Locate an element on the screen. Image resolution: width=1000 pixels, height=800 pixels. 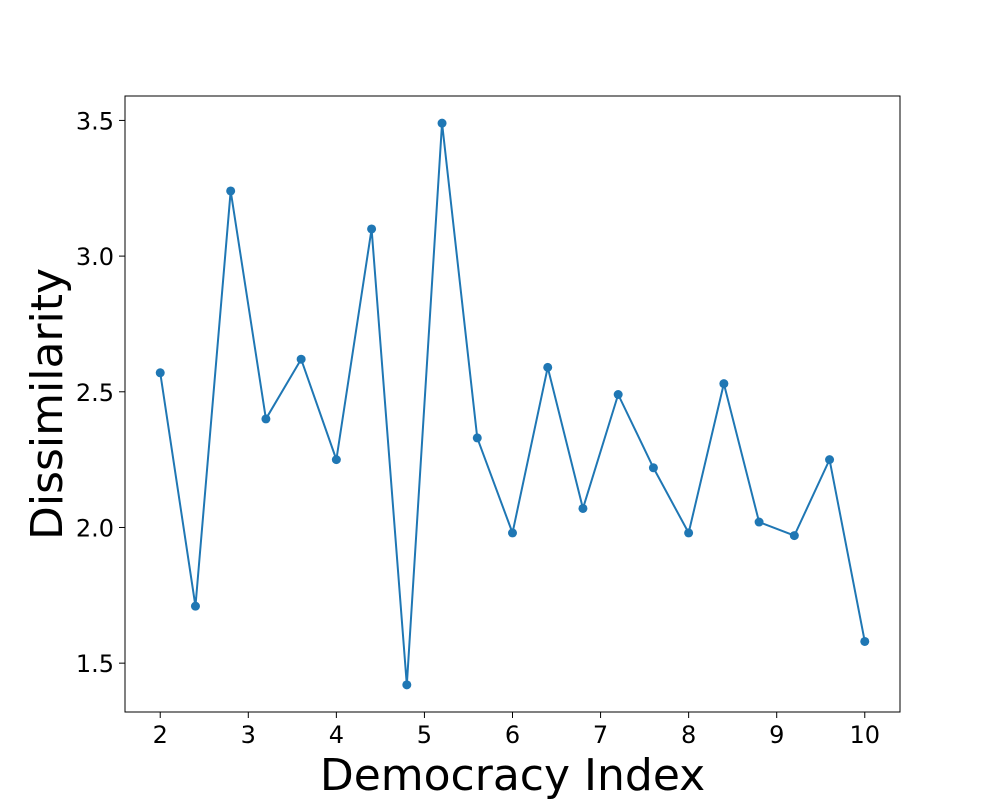
y-tick-label: 3.0 is located at coordinates (95, 257).